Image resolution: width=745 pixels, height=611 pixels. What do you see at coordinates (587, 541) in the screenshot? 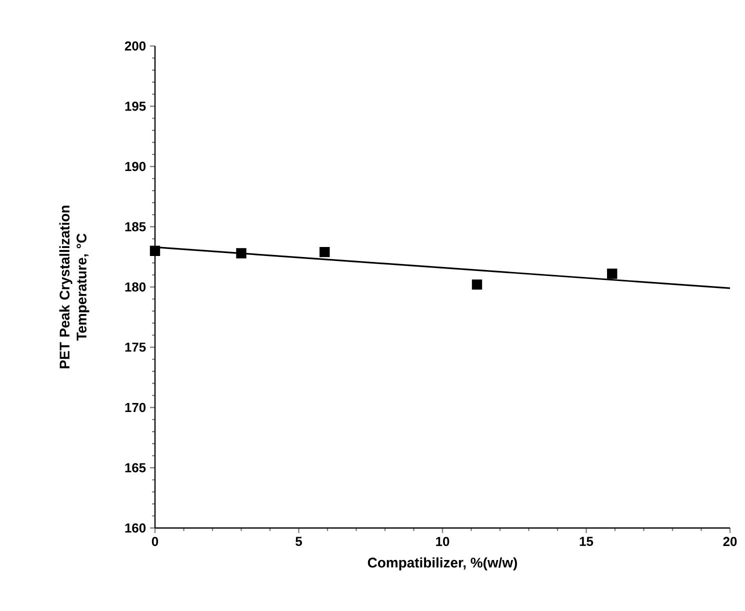
I see `x-tick-label: 15` at bounding box center [587, 541].